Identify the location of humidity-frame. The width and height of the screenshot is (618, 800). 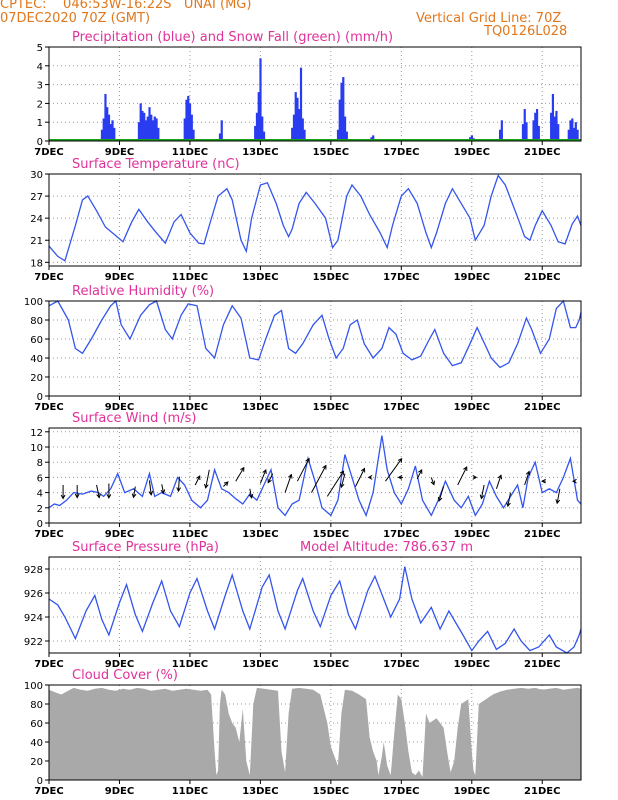
(315, 348).